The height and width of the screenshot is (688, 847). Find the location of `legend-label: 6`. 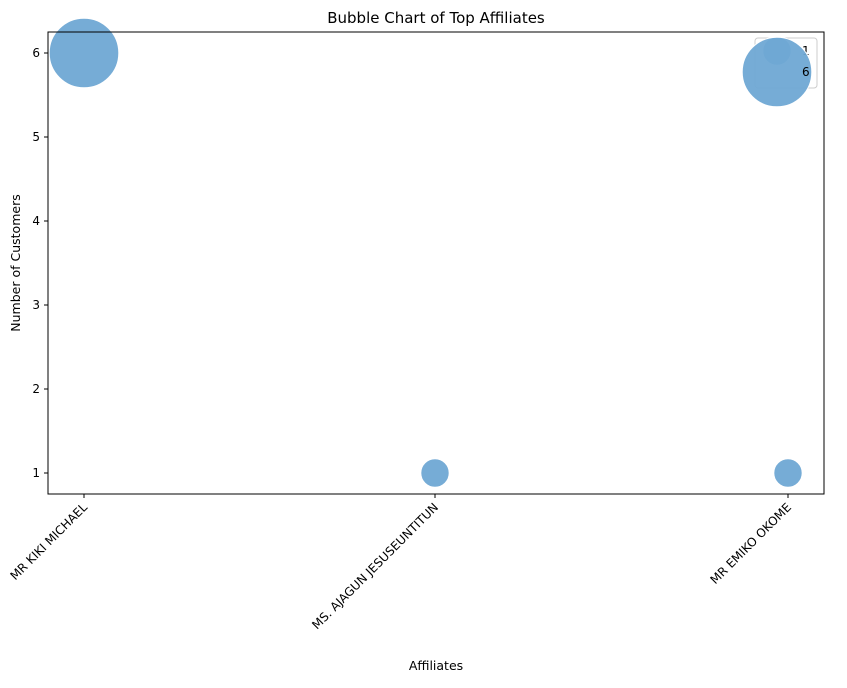

legend-label: 6 is located at coordinates (806, 72).